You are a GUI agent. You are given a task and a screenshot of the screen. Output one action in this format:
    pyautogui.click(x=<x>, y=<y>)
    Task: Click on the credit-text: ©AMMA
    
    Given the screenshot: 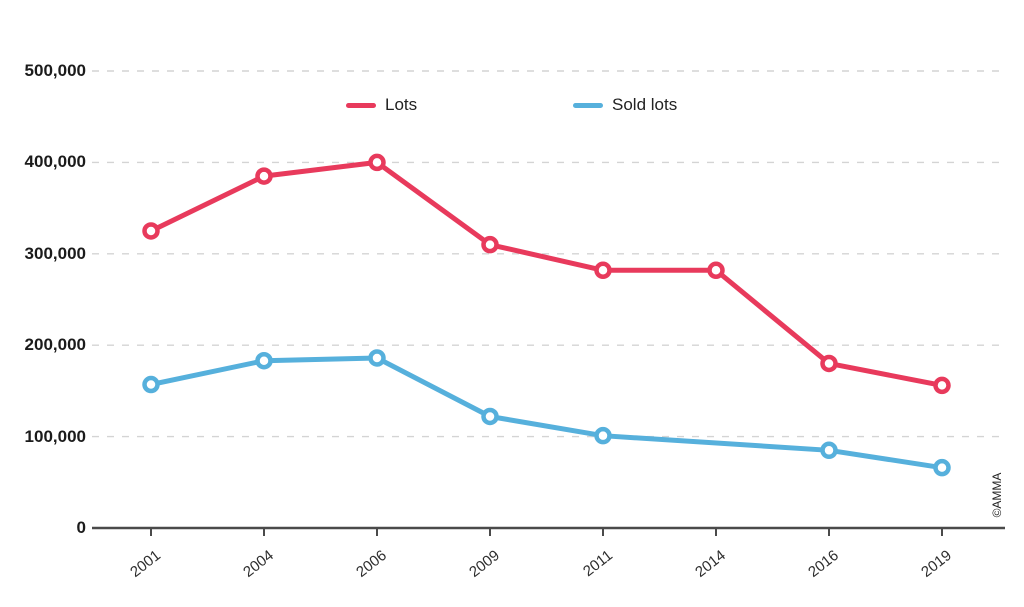 What is the action you would take?
    pyautogui.click(x=997, y=495)
    